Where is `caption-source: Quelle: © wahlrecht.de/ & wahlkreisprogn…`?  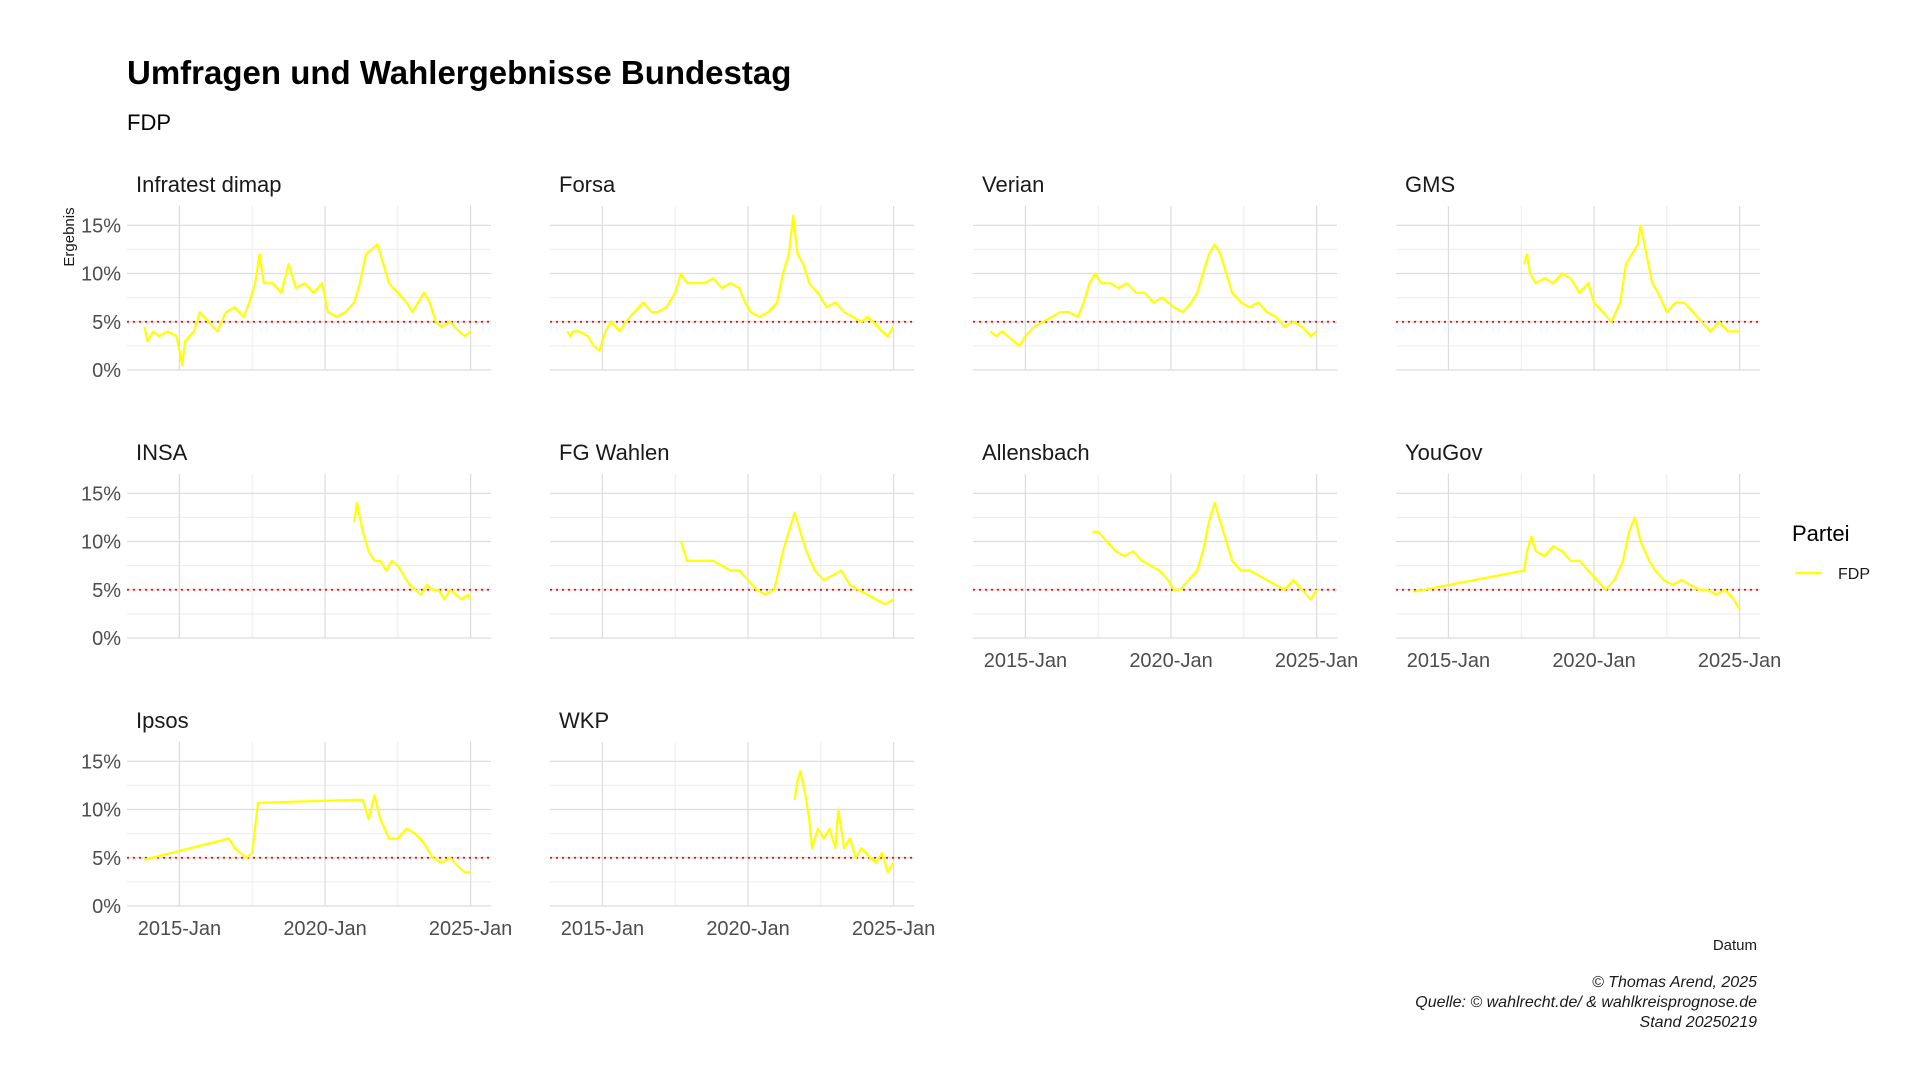
caption-source: Quelle: © wahlrecht.de/ & wahlkreisprogn… is located at coordinates (1586, 1002).